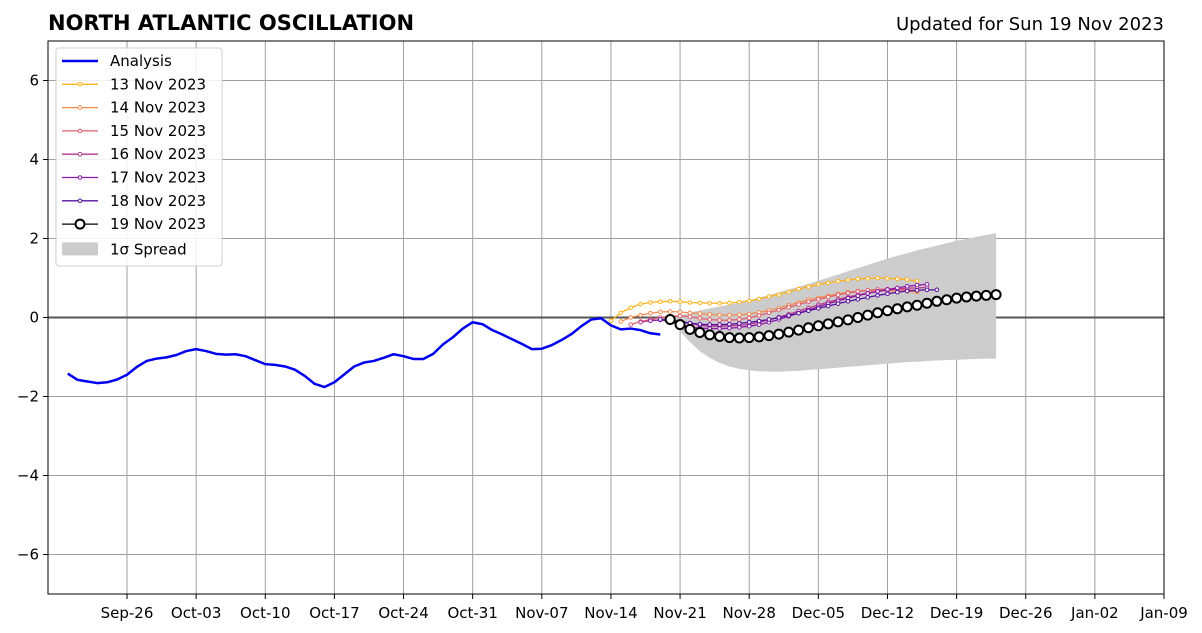 This screenshot has height=633, width=1202. I want to click on x-tick-label: Oct-17, so click(334, 613).